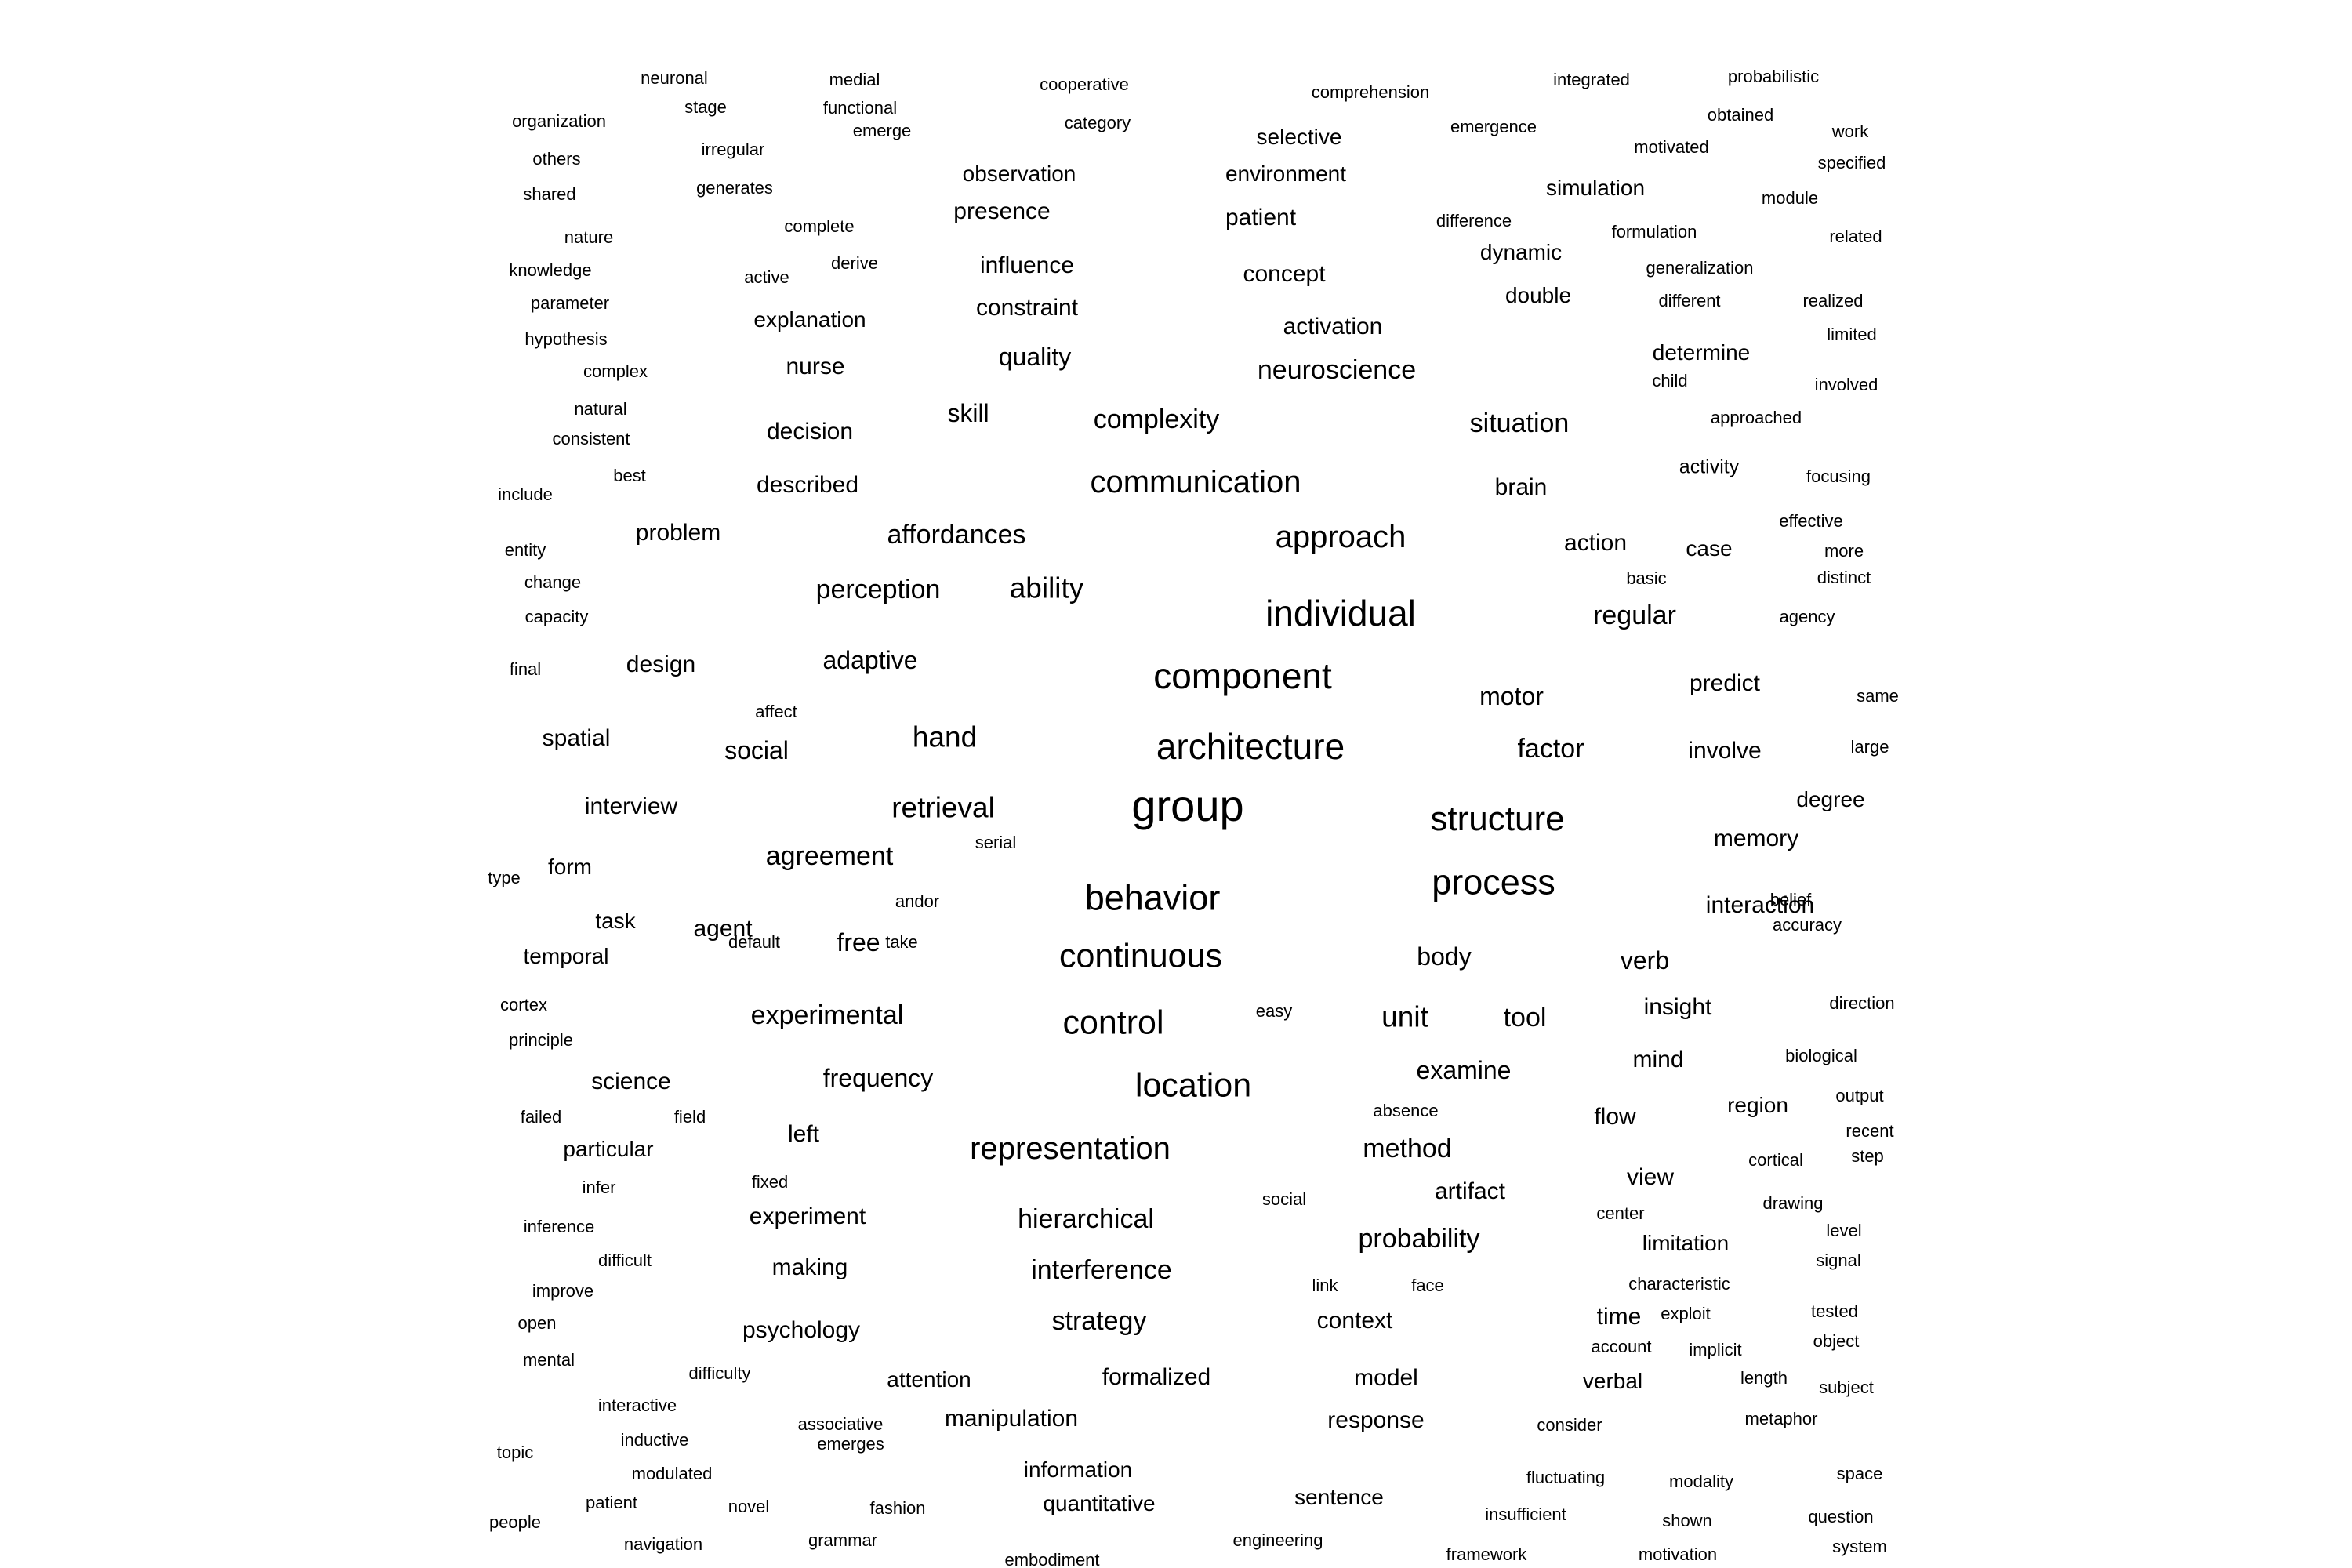  I want to click on cloud-word: explanation, so click(810, 319).